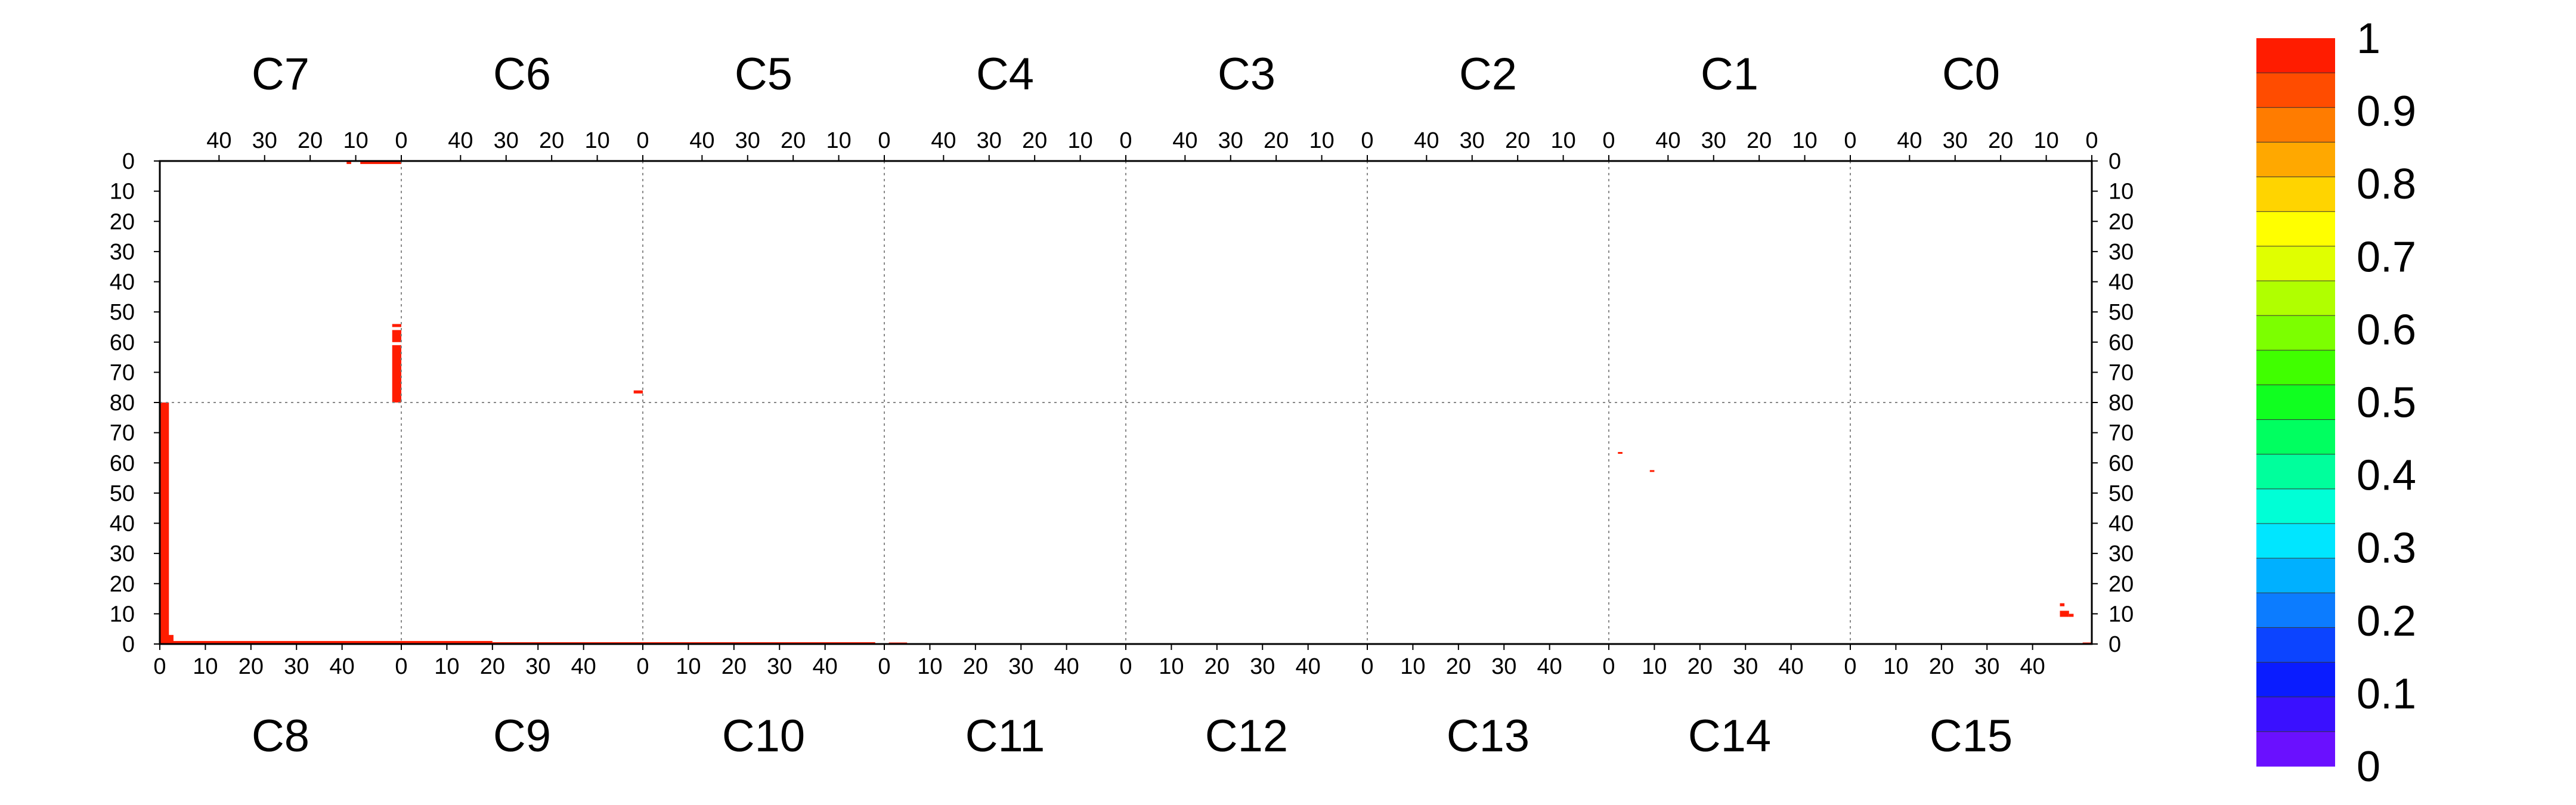 This screenshot has height=805, width=2576. What do you see at coordinates (1488, 74) in the screenshot?
I see `panel-label-top: C2` at bounding box center [1488, 74].